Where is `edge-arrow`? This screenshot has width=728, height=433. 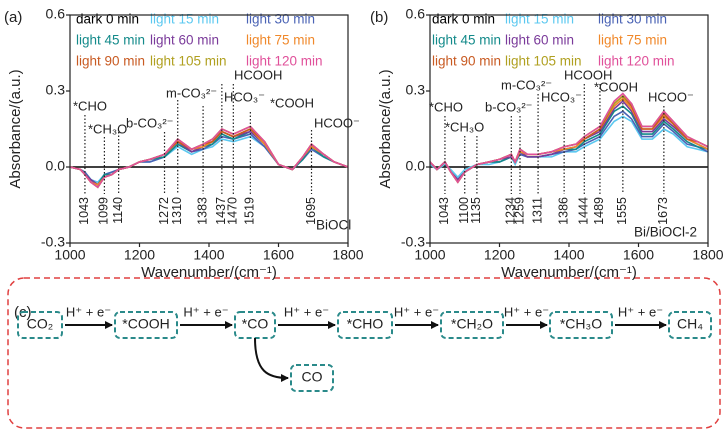 edge-arrow is located at coordinates (271, 359).